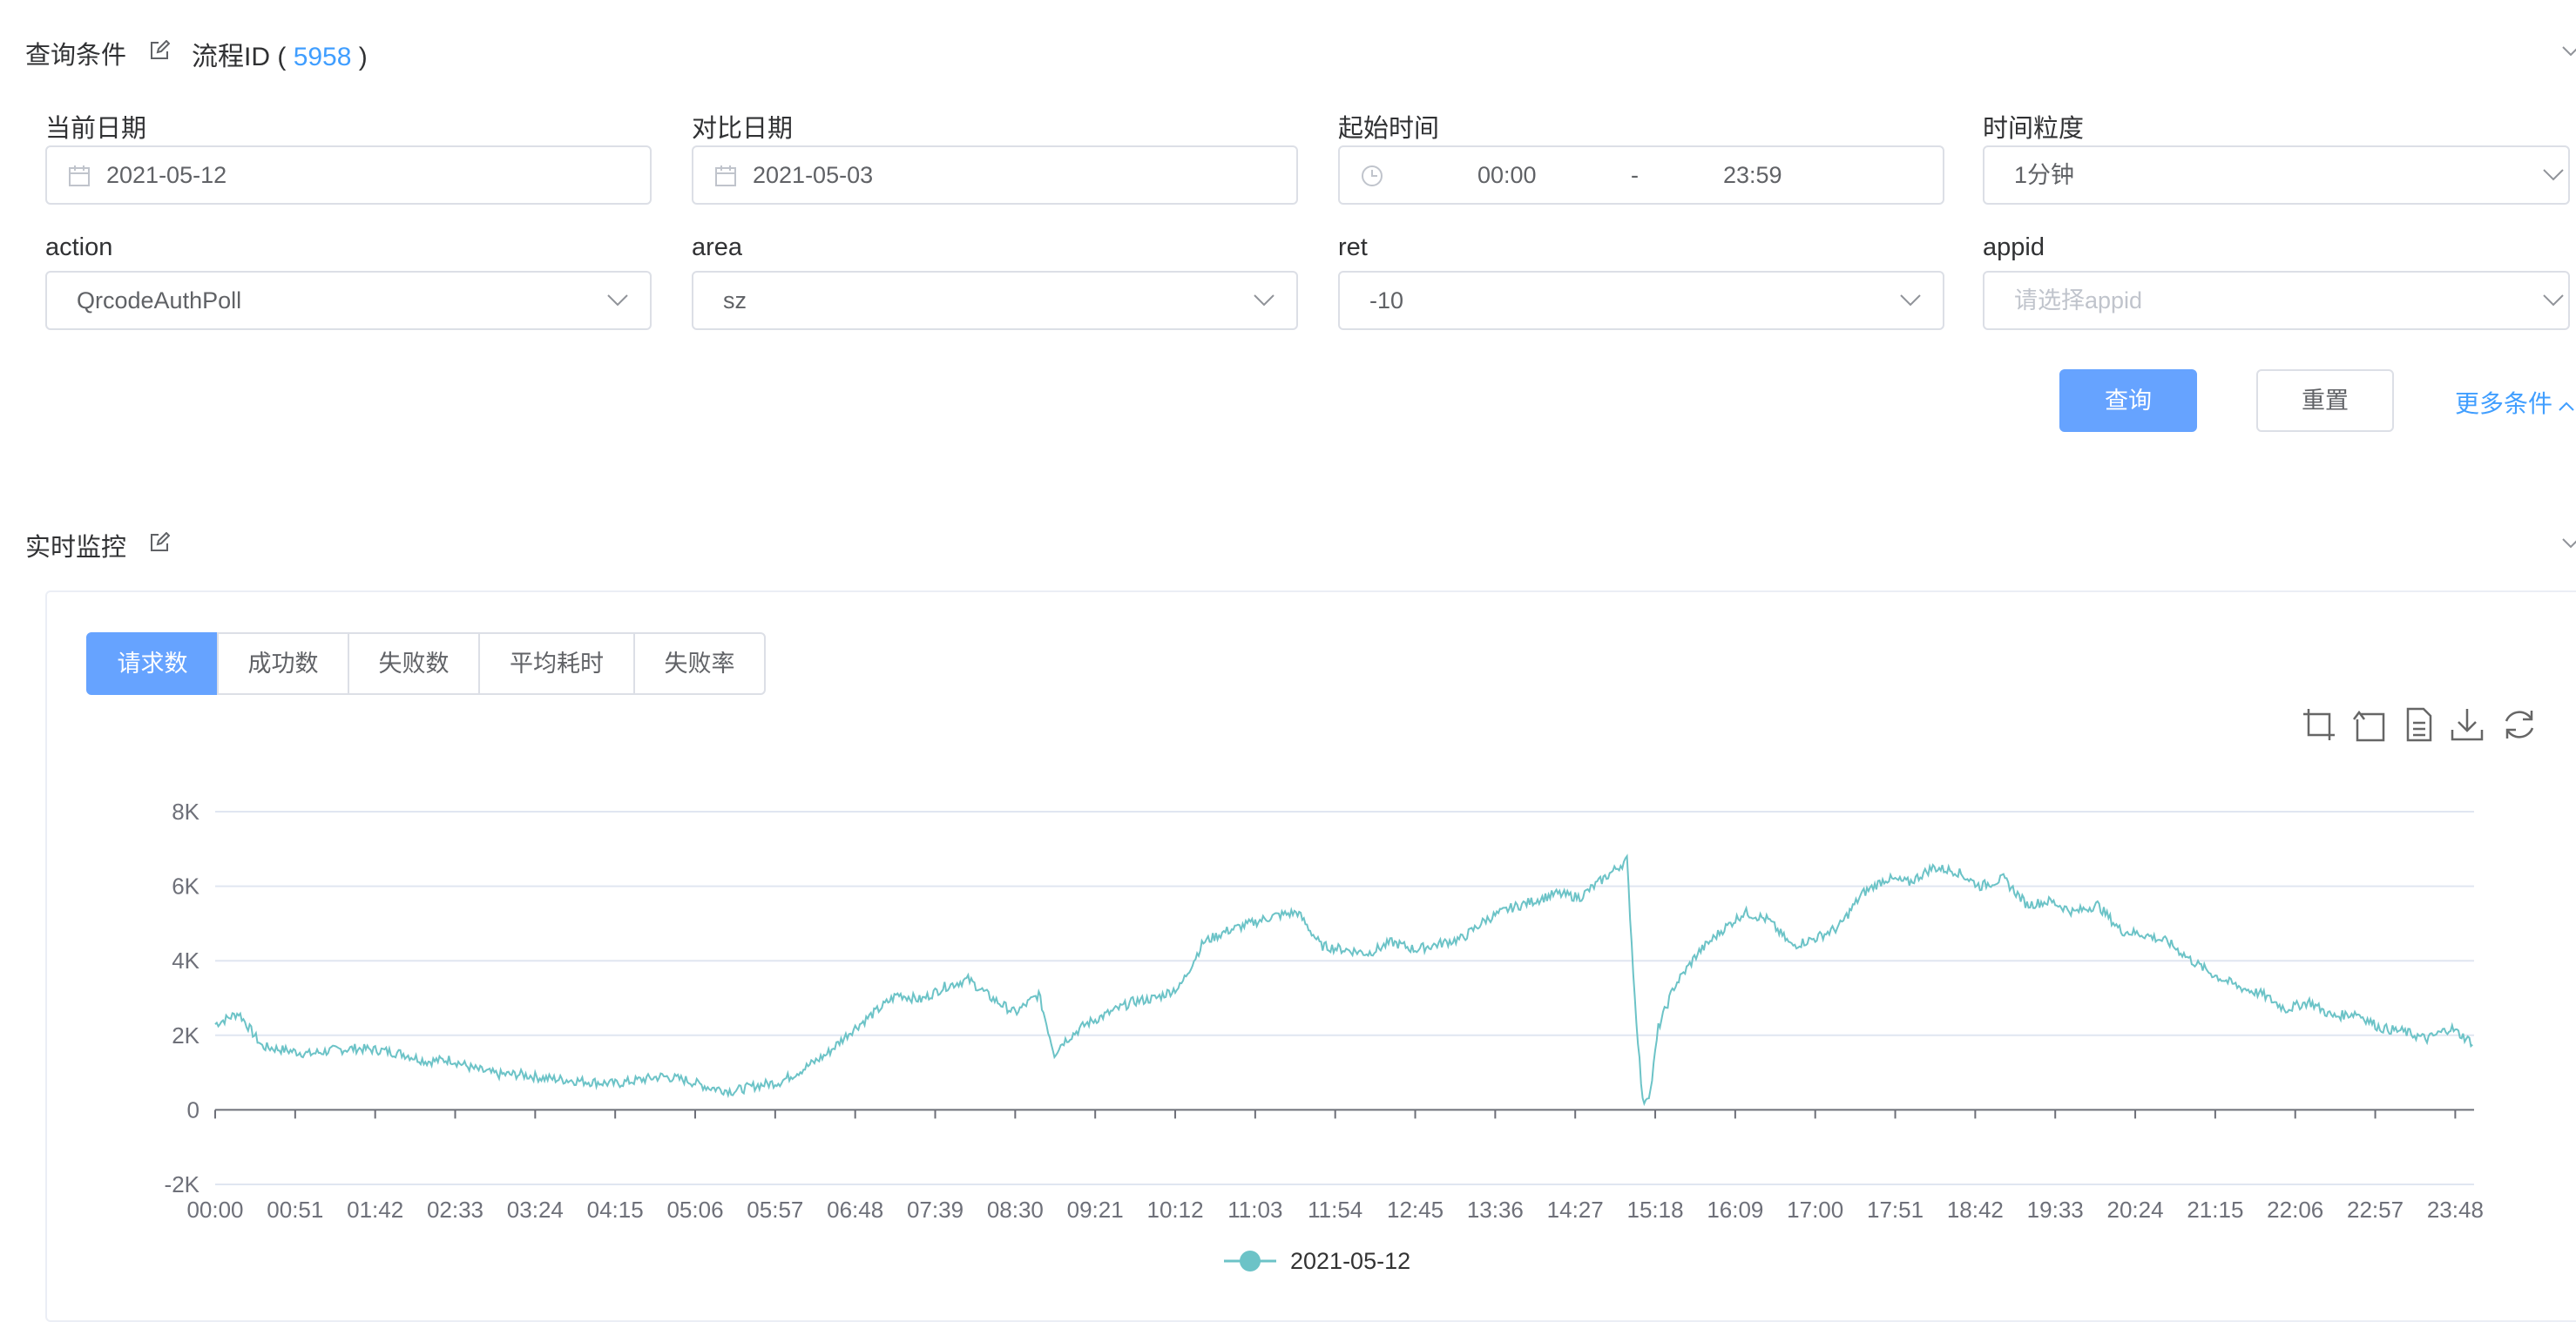  Describe the element at coordinates (2128, 400) in the screenshot. I see `query-button: 查询` at that location.